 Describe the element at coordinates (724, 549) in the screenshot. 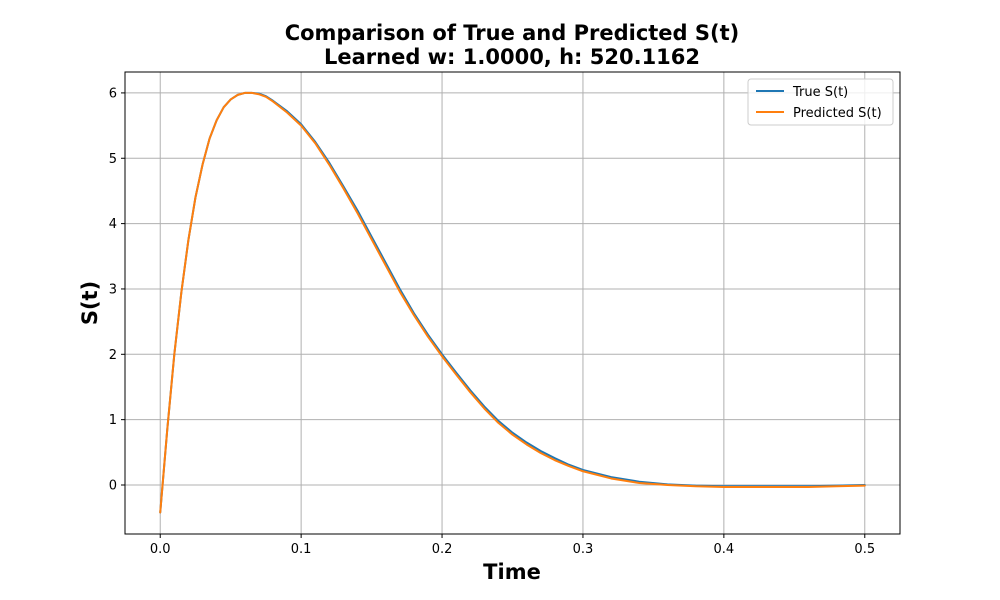

I see `x-tick-label: 0.4` at that location.